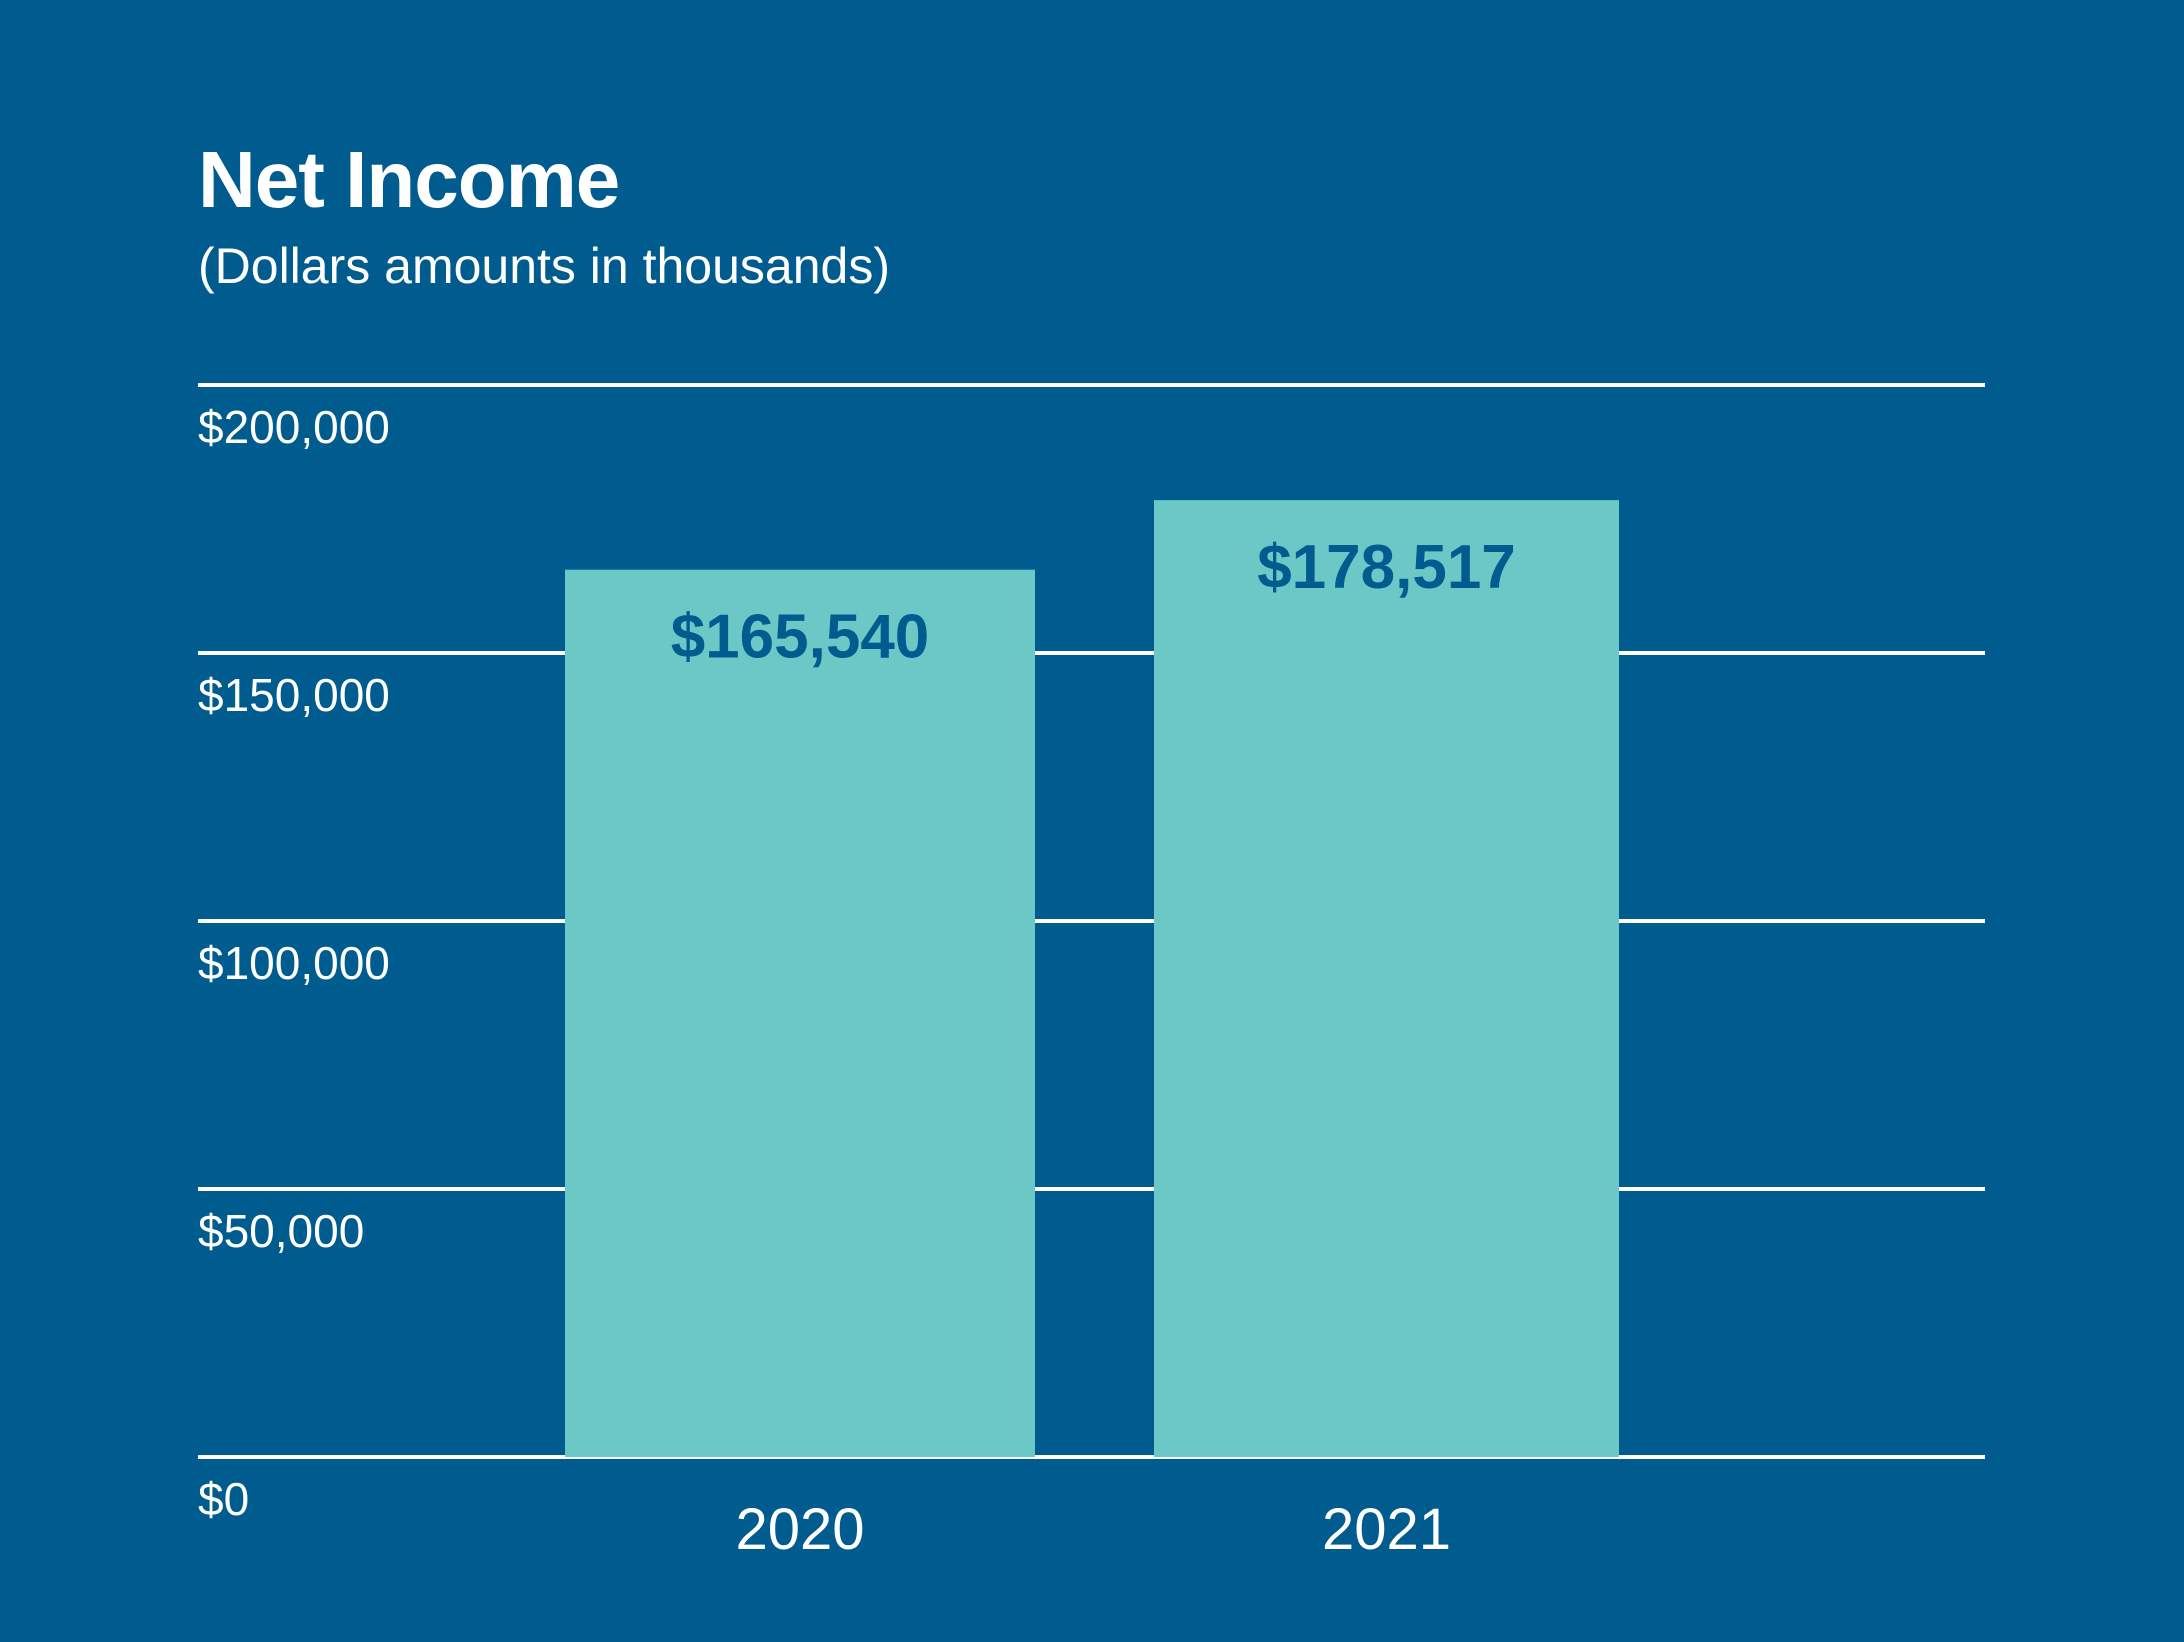  I want to click on data-label: $178,517, so click(1386, 567).